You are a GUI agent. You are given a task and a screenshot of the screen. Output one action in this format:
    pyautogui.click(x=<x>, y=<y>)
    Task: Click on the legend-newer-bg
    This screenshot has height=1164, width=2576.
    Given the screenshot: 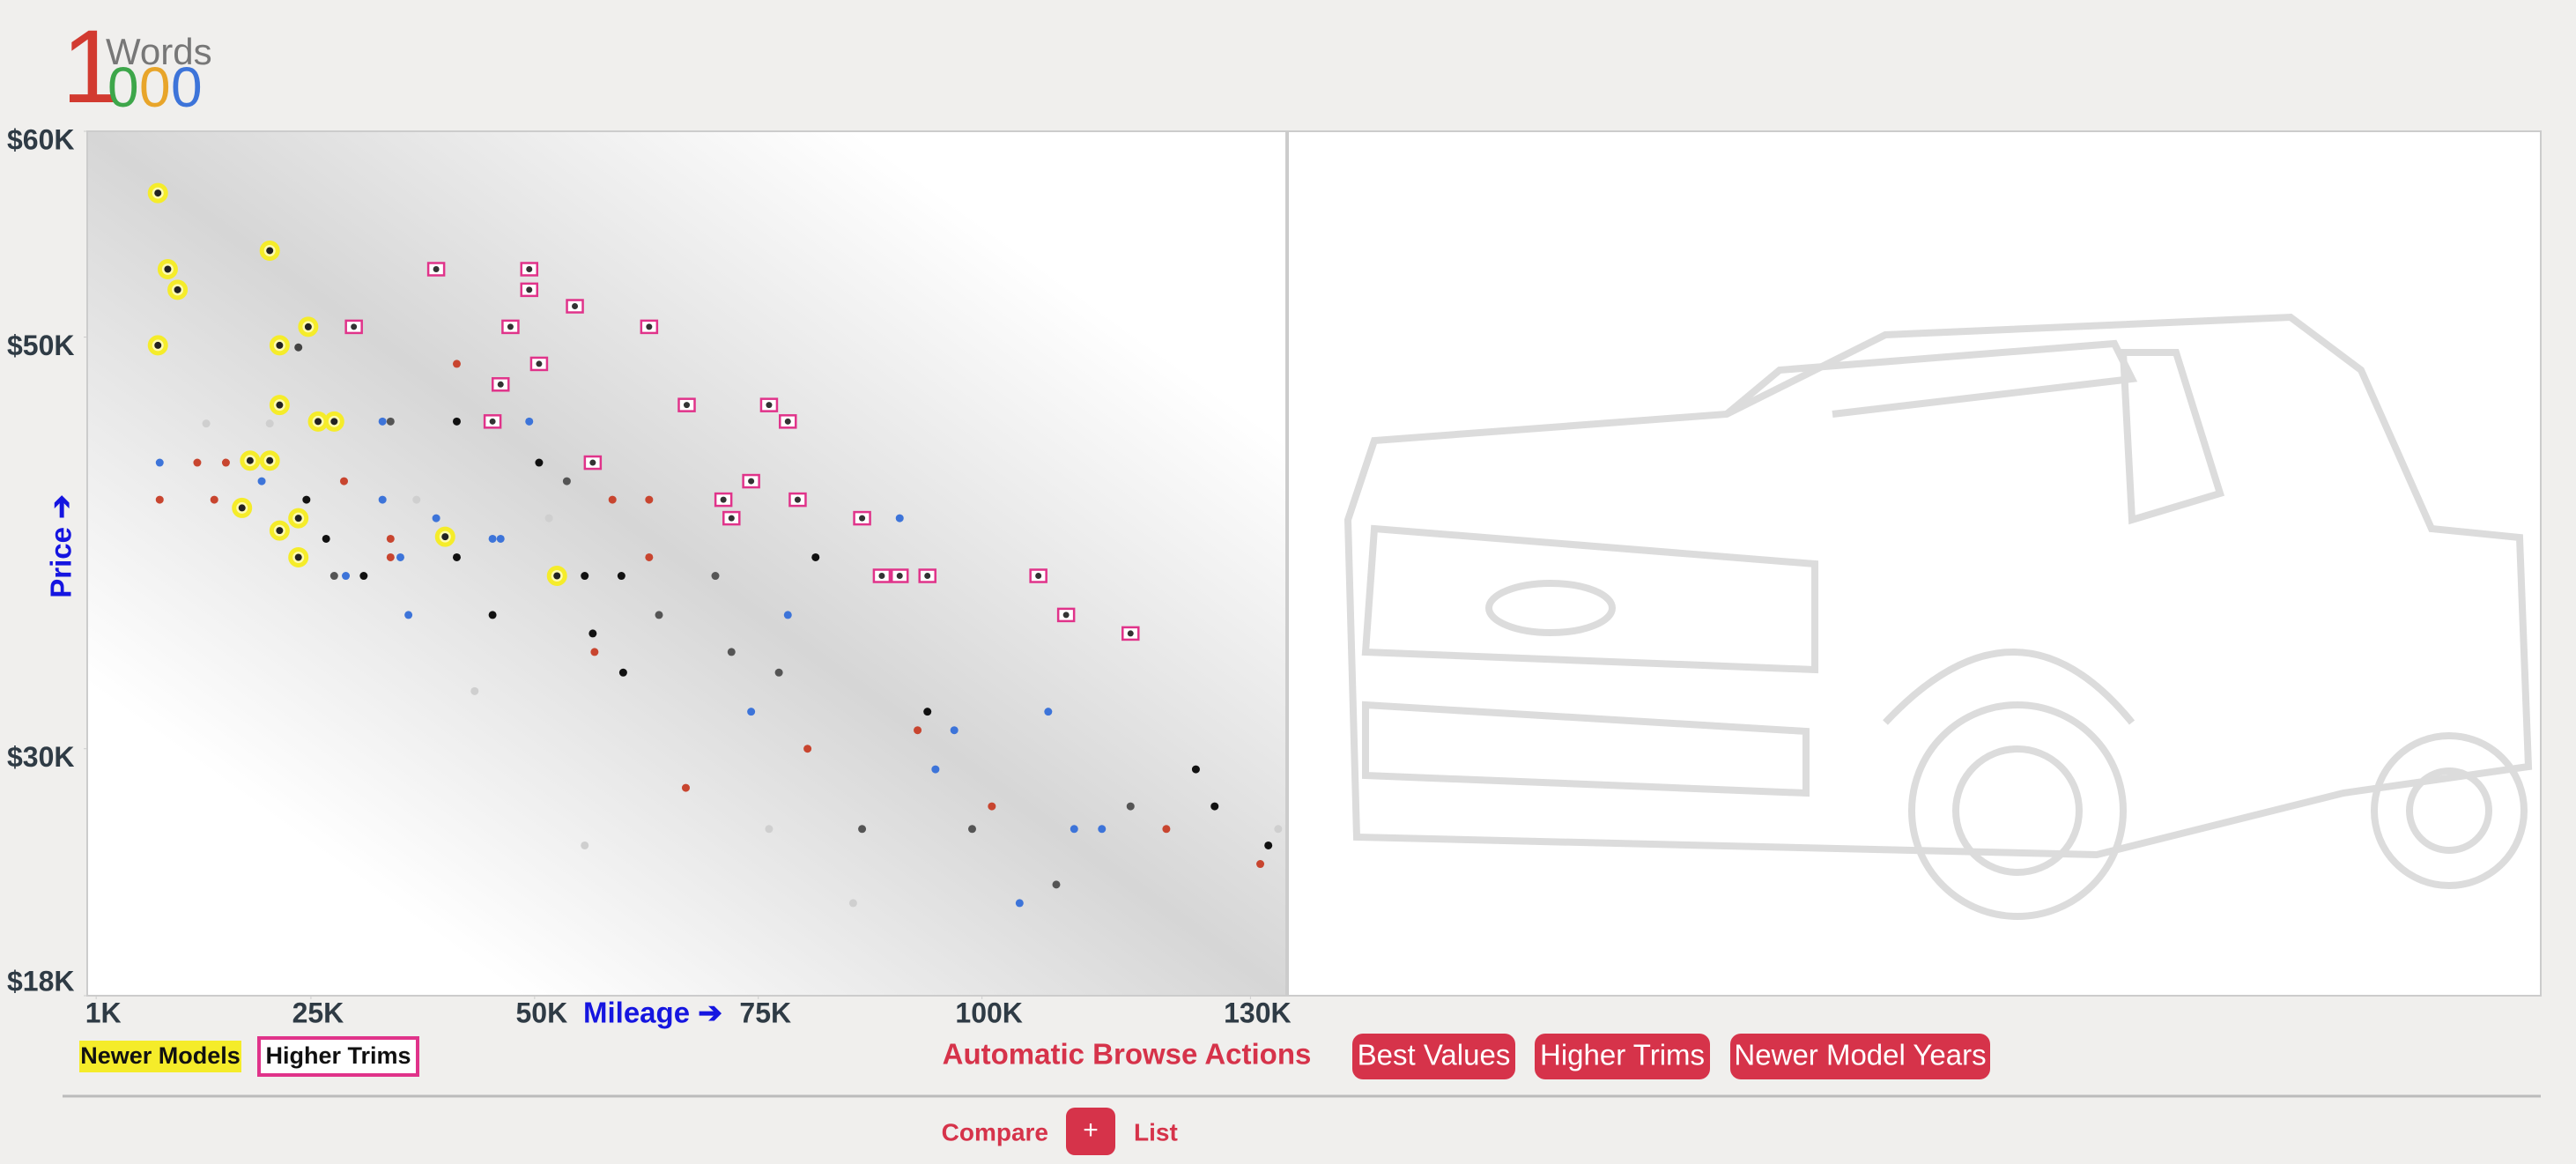 What is the action you would take?
    pyautogui.click(x=160, y=1056)
    